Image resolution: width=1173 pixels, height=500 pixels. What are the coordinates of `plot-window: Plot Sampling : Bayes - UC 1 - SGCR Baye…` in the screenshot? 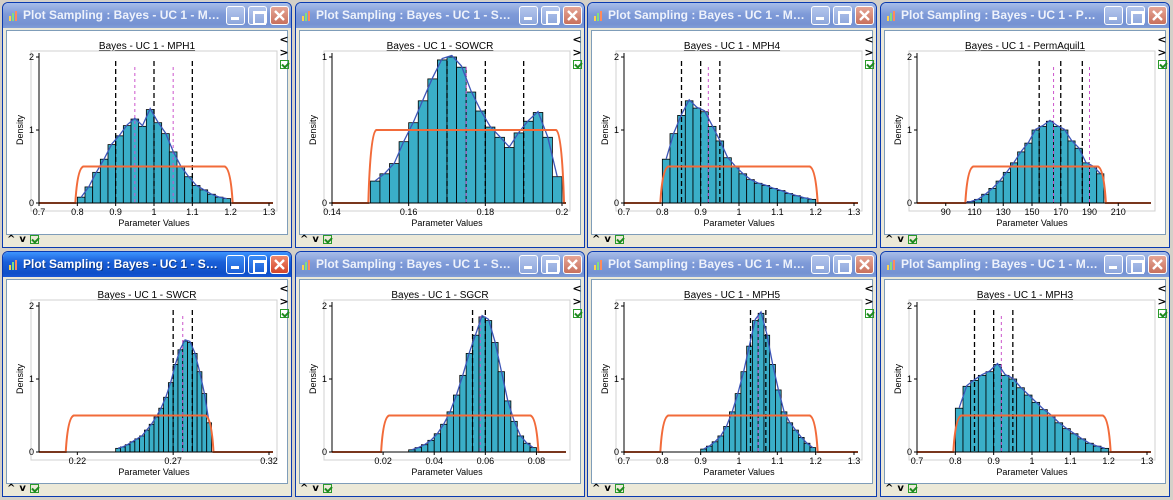 It's located at (440, 374).